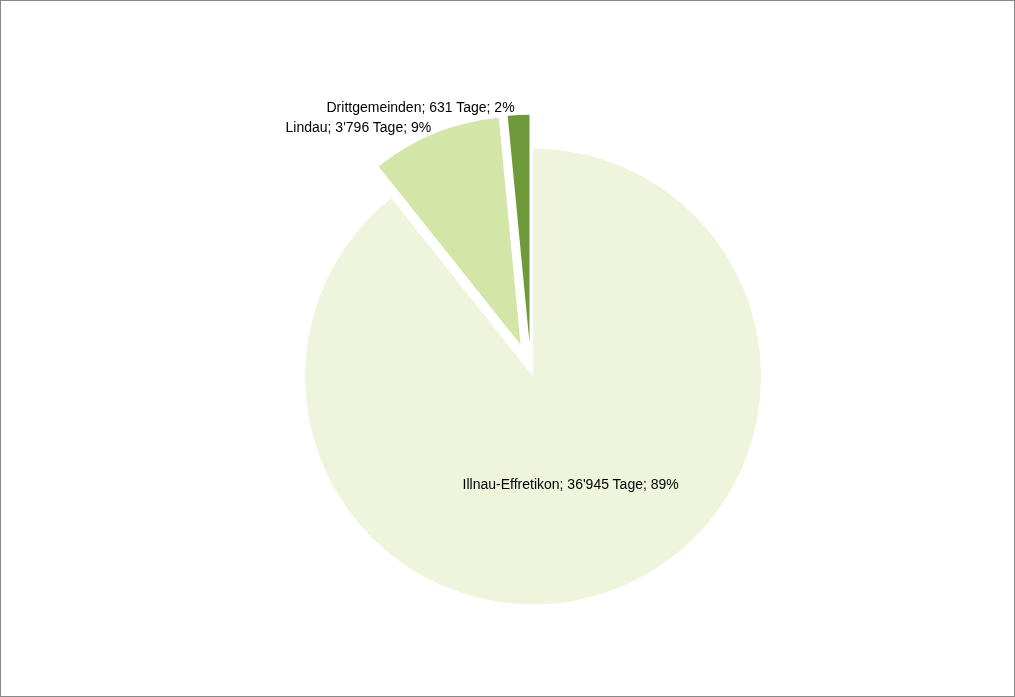 Image resolution: width=1015 pixels, height=697 pixels. Describe the element at coordinates (570, 484) in the screenshot. I see `slice-label: Illnau-Effretikon; 36'945 Tage; 89%` at that location.